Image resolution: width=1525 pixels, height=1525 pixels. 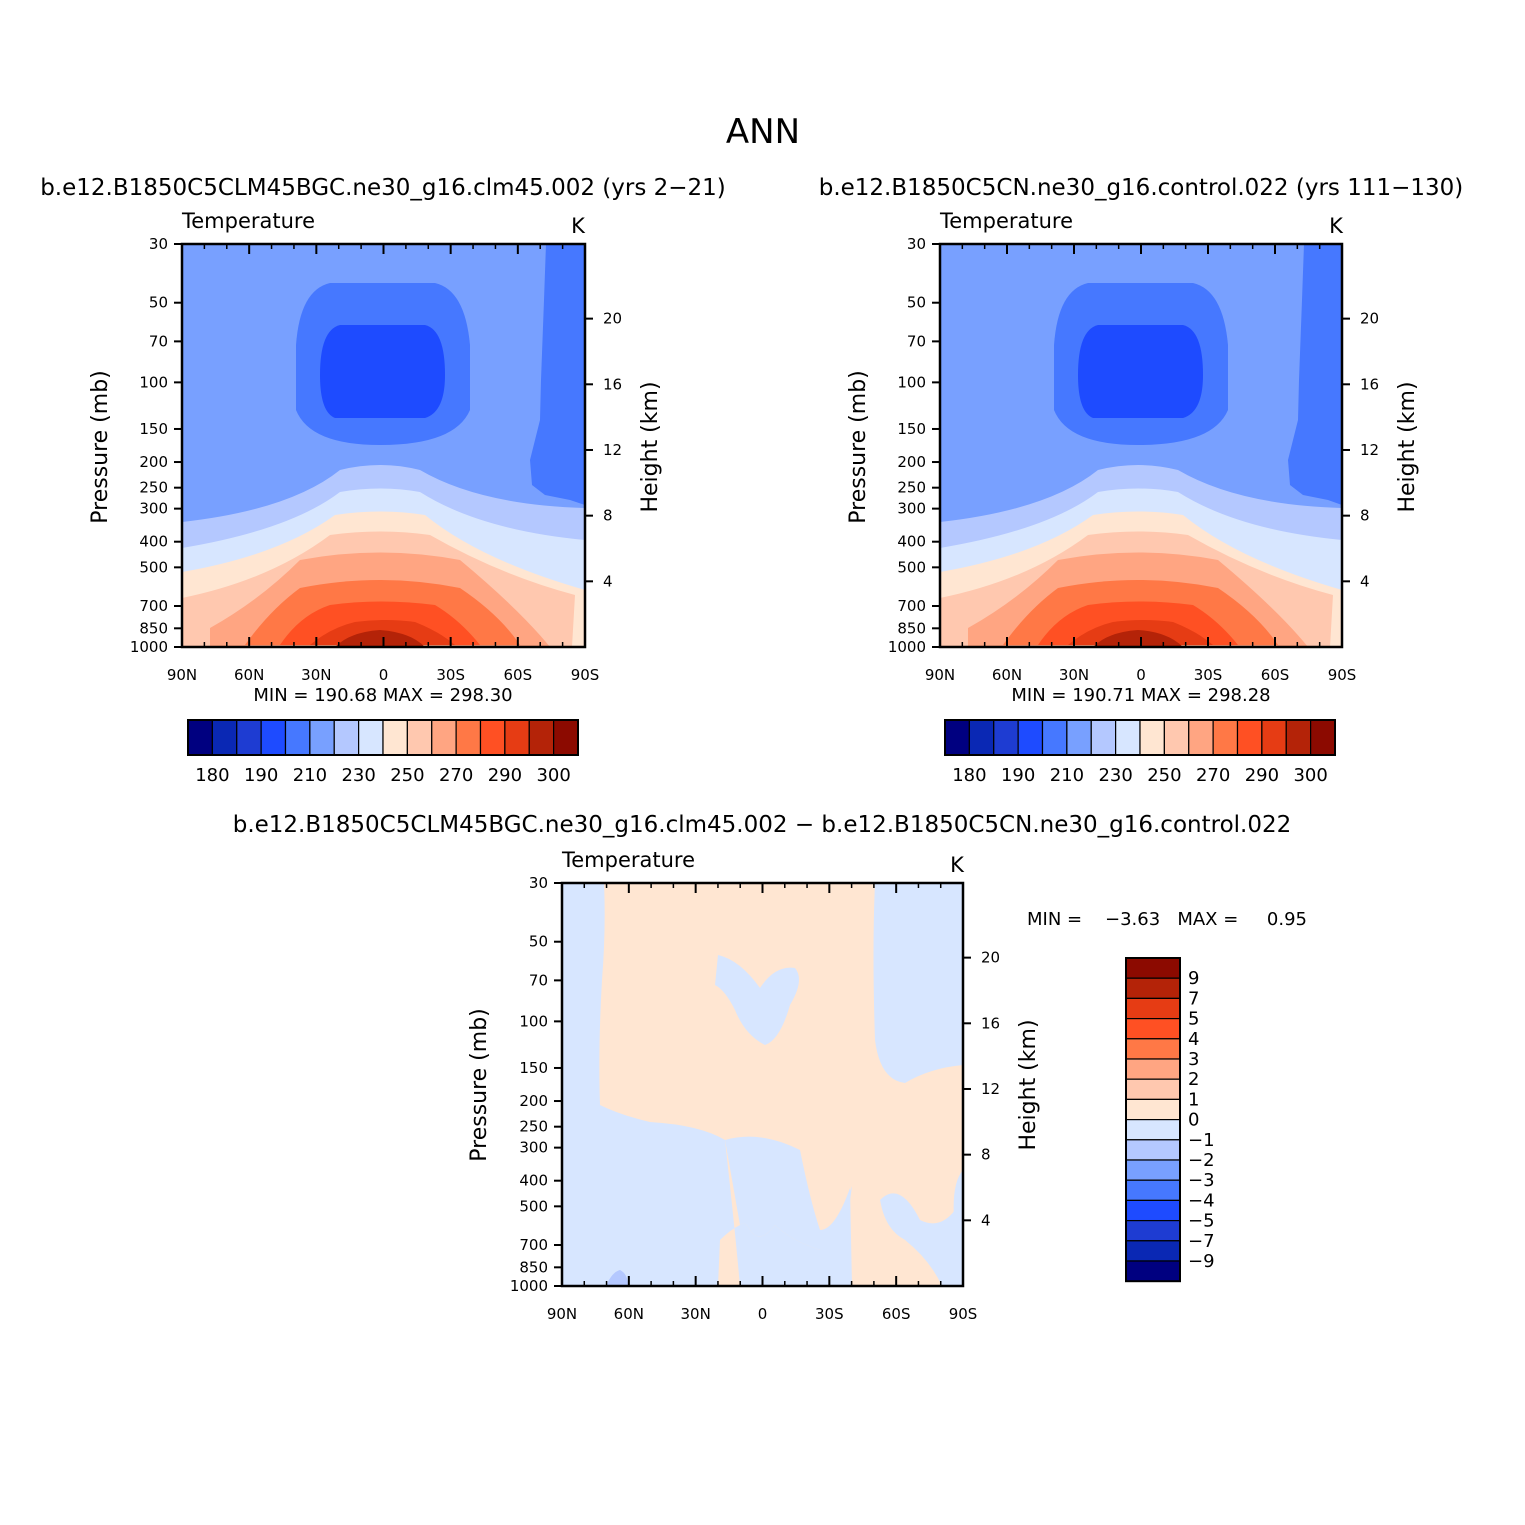 What do you see at coordinates (1193, 1039) in the screenshot?
I see `colorbar-label: 4` at bounding box center [1193, 1039].